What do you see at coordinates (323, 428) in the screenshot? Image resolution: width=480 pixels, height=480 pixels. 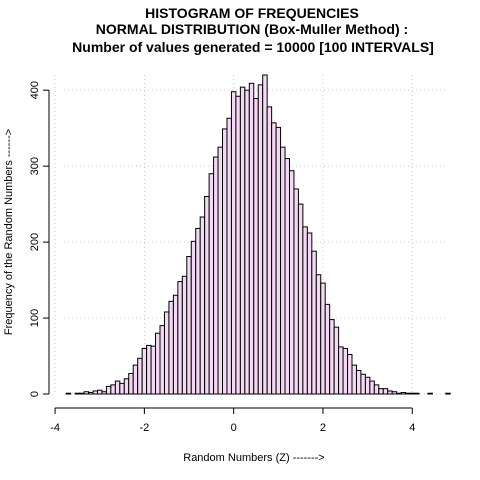 I see `x-tick-label: 2` at bounding box center [323, 428].